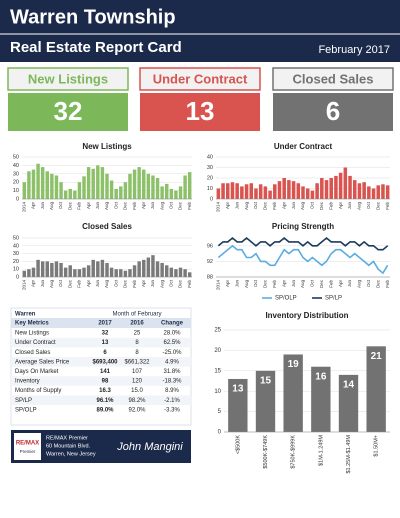  Describe the element at coordinates (266, 380) in the screenshot. I see `data-label: 15` at that location.